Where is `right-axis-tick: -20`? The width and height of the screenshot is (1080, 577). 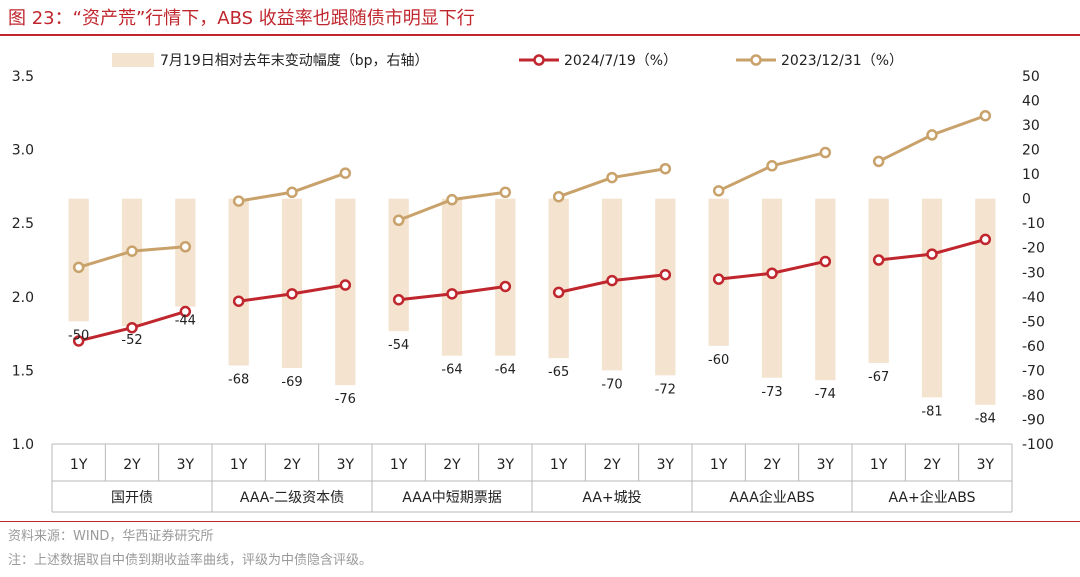 right-axis-tick: -20 is located at coordinates (1033, 249).